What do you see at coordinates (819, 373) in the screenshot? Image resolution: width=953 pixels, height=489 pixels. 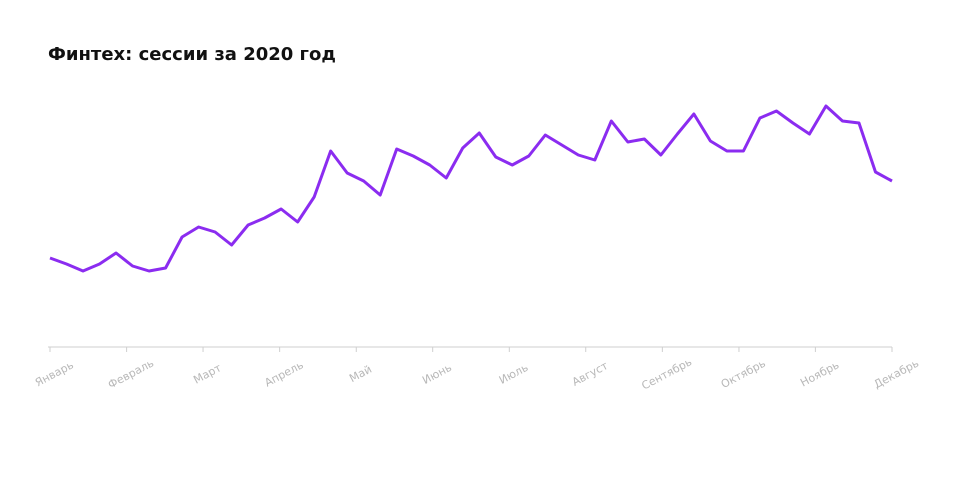 I see `x-tick-label: Ноябрь` at bounding box center [819, 373].